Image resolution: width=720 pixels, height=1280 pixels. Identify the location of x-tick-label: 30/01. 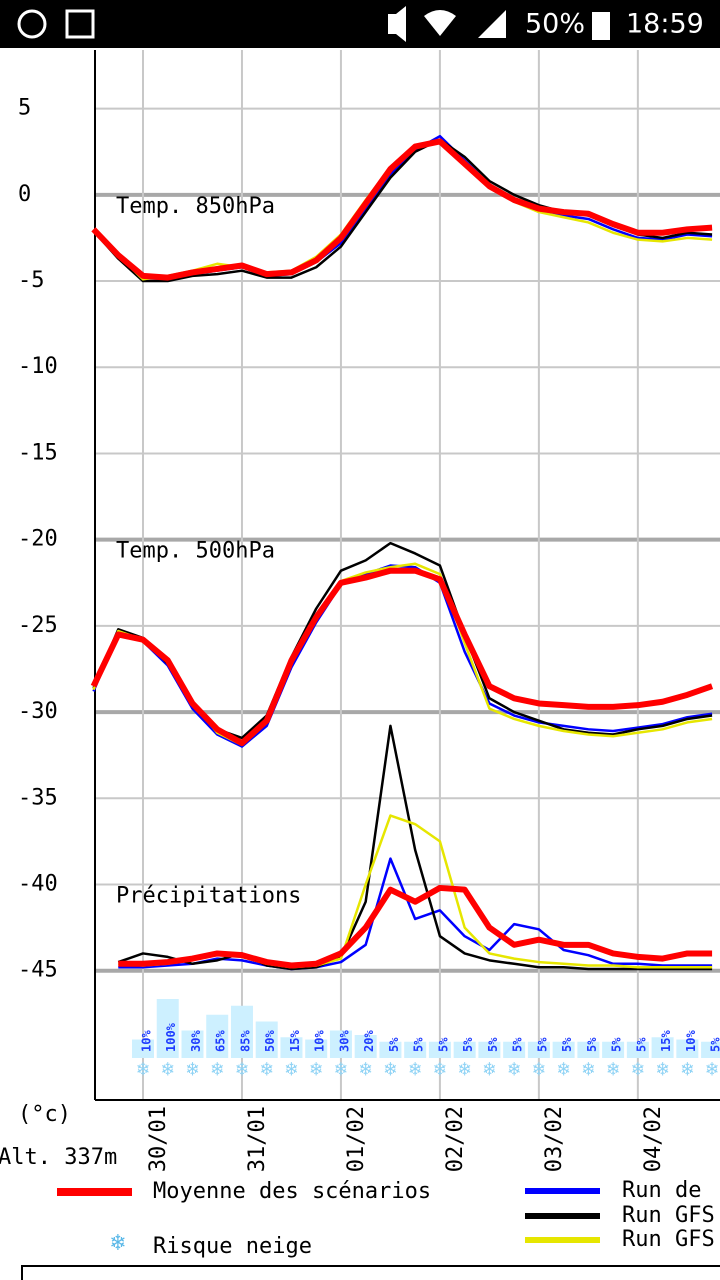
(158, 1139).